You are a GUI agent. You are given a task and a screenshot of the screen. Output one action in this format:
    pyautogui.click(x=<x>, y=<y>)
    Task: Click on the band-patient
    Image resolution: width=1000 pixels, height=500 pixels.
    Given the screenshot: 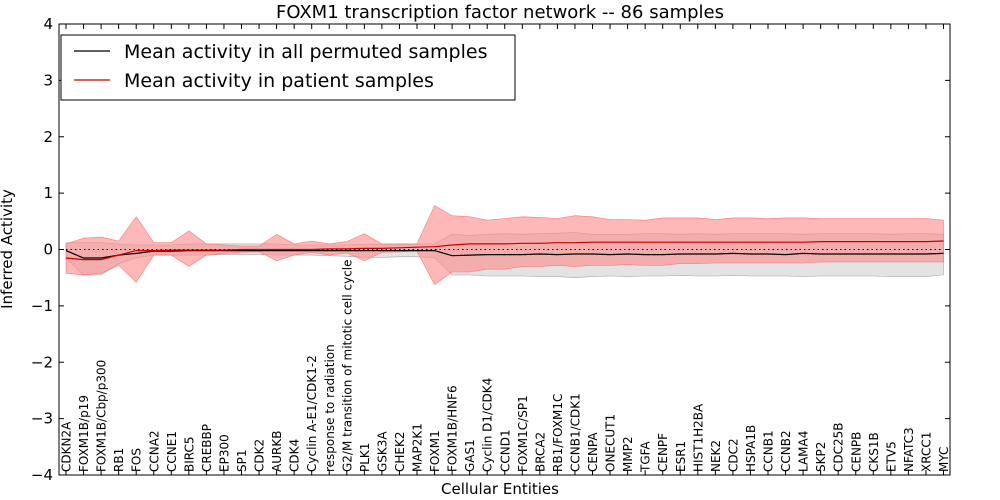 What is the action you would take?
    pyautogui.click(x=504, y=245)
    